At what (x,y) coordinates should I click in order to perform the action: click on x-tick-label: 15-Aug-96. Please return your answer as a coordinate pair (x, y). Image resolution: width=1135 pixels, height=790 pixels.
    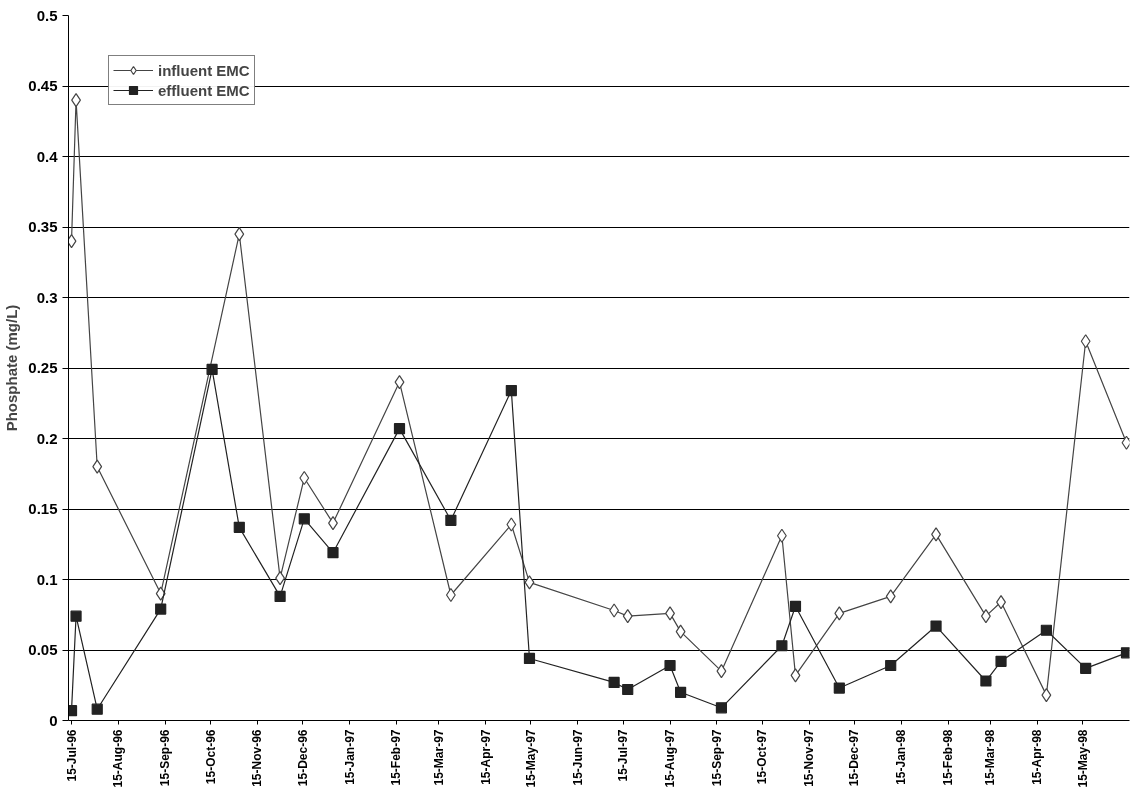
    Looking at the image, I should click on (118, 758).